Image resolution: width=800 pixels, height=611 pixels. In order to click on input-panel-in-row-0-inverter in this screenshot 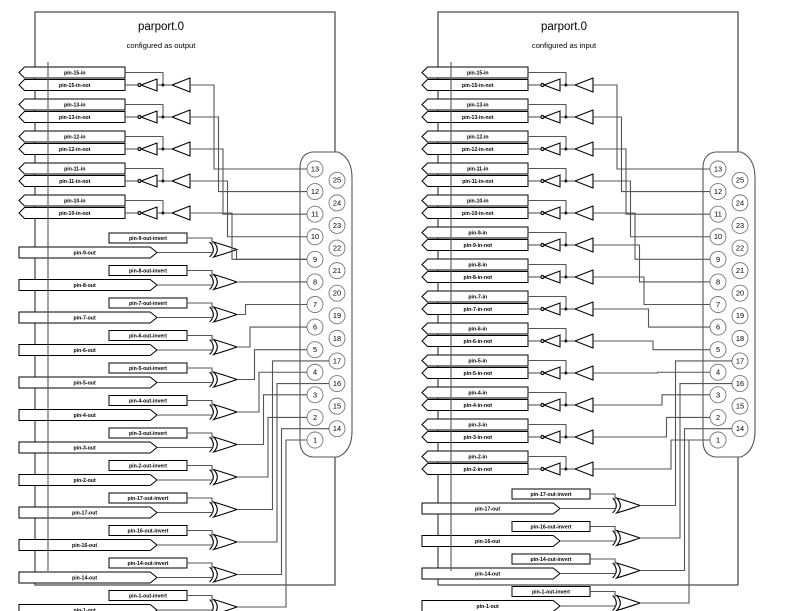, I will do `click(551, 85)`.